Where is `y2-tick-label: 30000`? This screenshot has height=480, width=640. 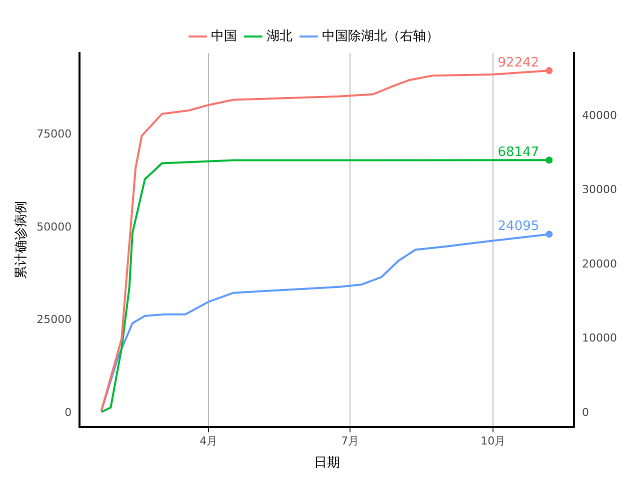 y2-tick-label: 30000 is located at coordinates (600, 189).